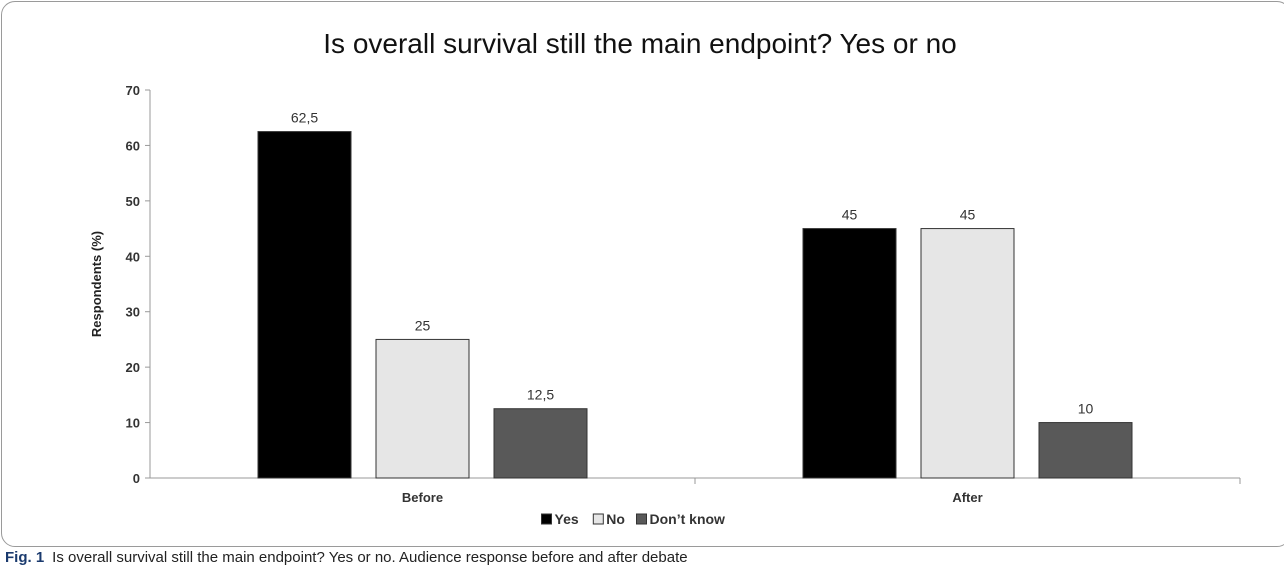 The width and height of the screenshot is (1284, 573). What do you see at coordinates (133, 145) in the screenshot?
I see `y-tick-label: 60` at bounding box center [133, 145].